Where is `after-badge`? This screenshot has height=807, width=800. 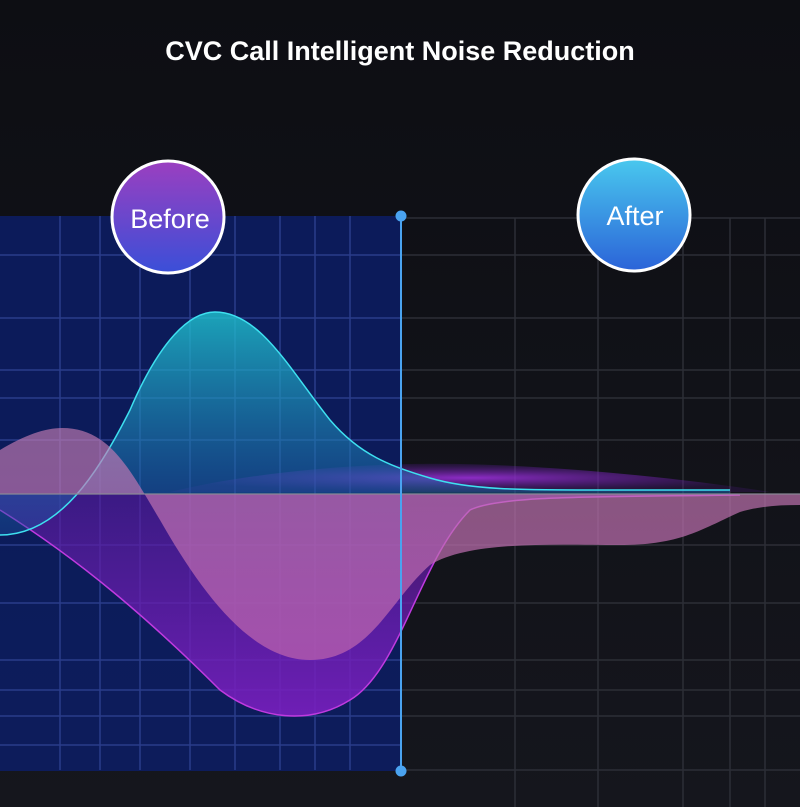
after-badge is located at coordinates (634, 215).